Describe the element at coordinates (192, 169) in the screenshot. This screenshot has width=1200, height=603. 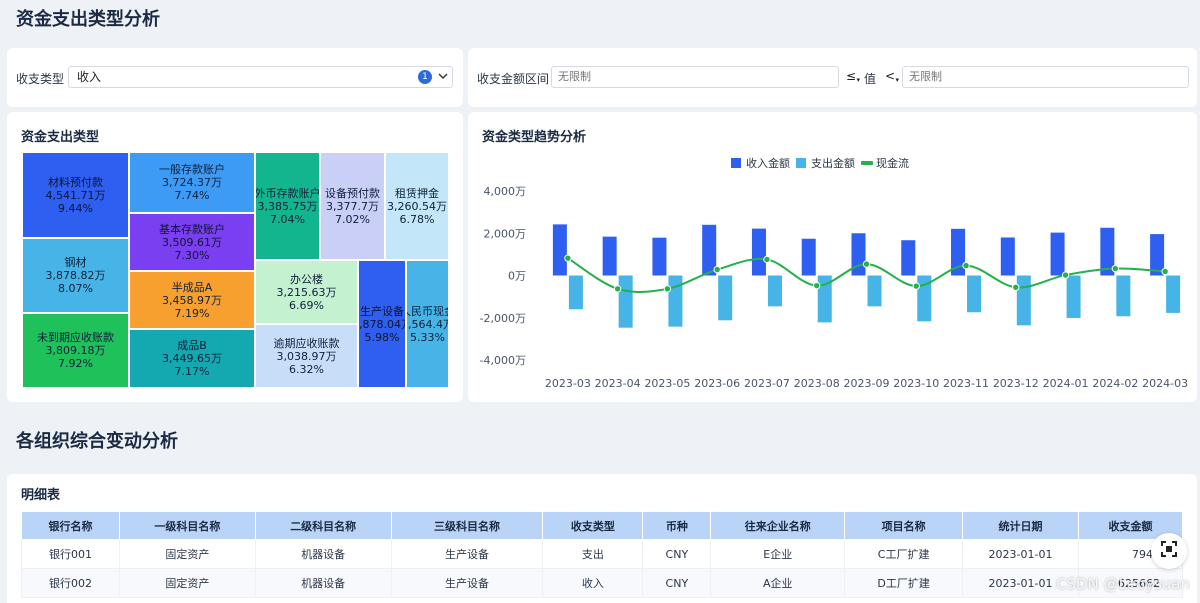
I see `treemap-cell-name: 一般存款账户` at that location.